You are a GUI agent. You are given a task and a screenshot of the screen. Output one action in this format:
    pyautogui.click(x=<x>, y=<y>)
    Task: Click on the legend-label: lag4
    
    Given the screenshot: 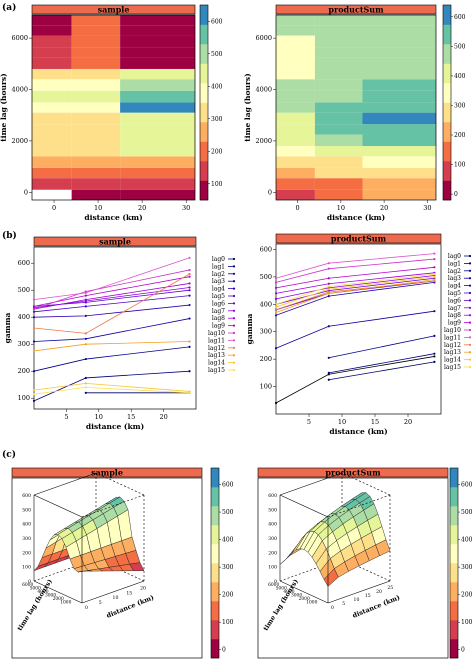 What is the action you would take?
    pyautogui.click(x=218, y=289)
    